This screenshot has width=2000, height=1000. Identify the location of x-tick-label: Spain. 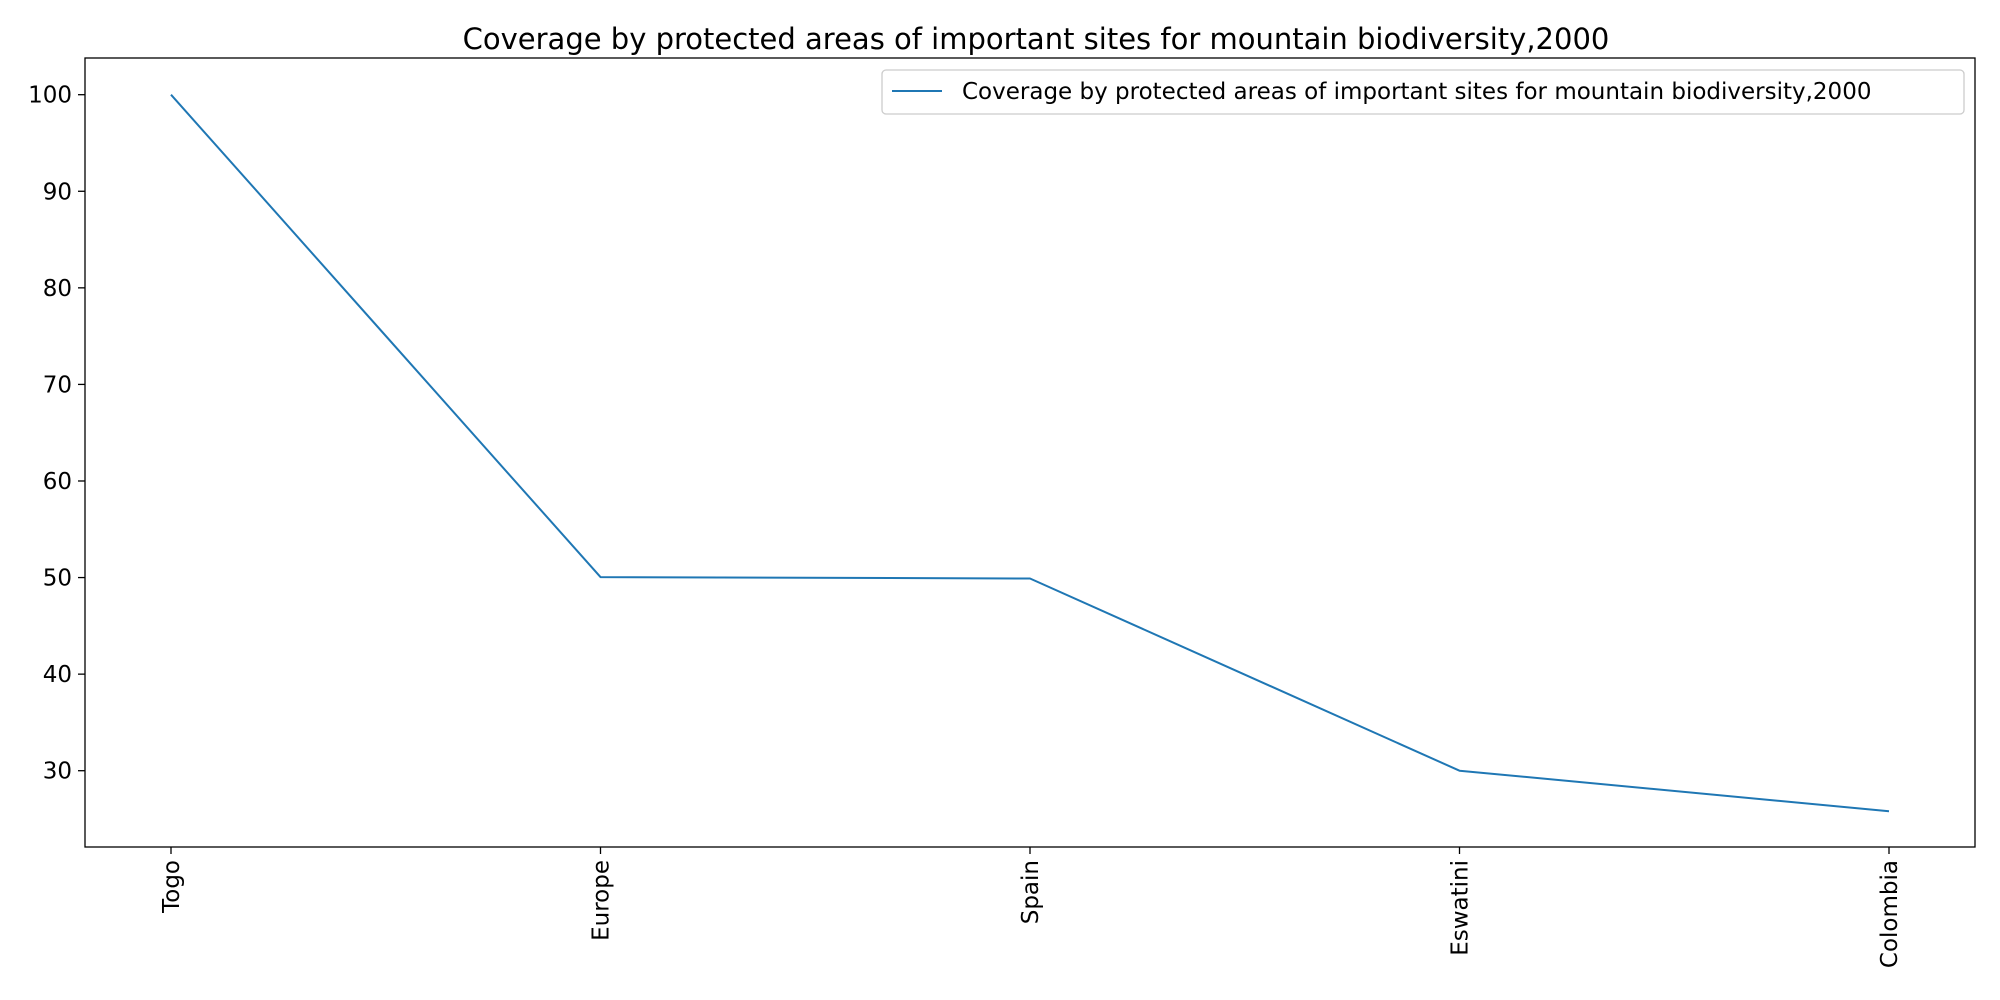
(1031, 892).